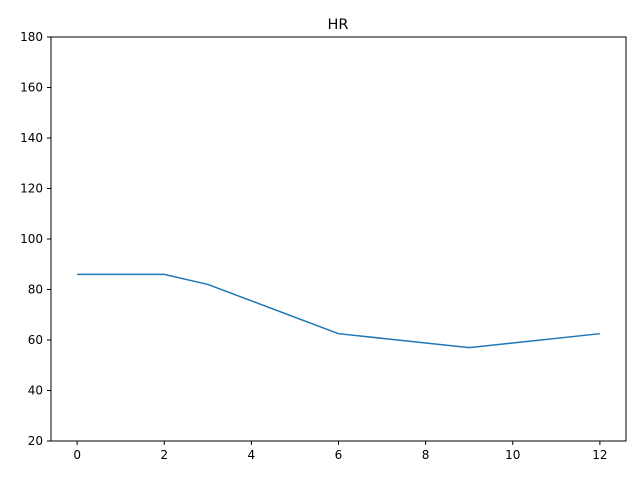  I want to click on x-tick-label: 0, so click(77, 455).